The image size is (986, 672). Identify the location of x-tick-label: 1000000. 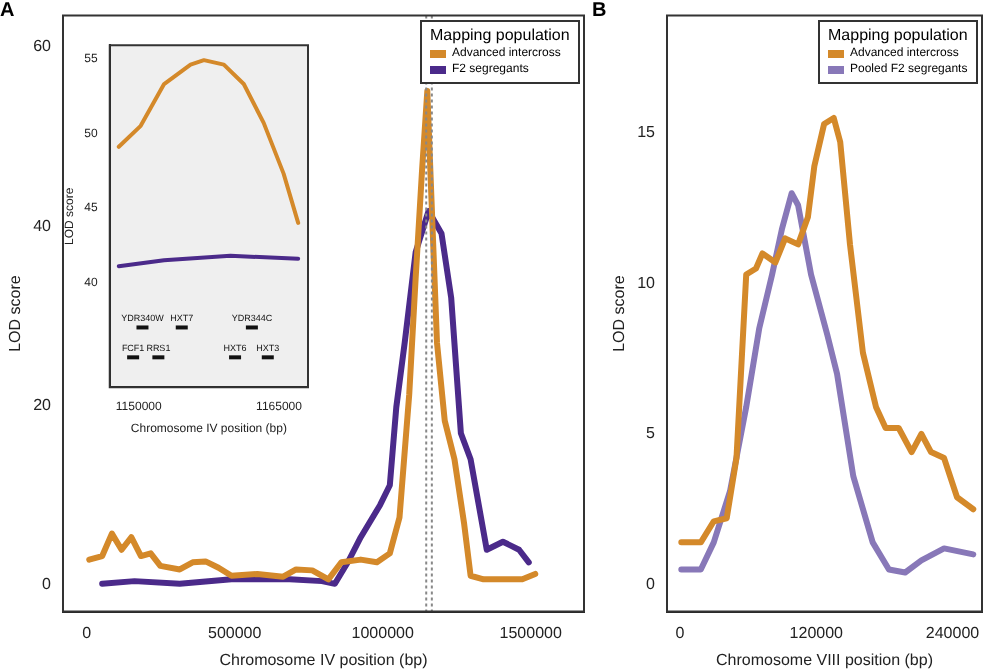
(383, 632).